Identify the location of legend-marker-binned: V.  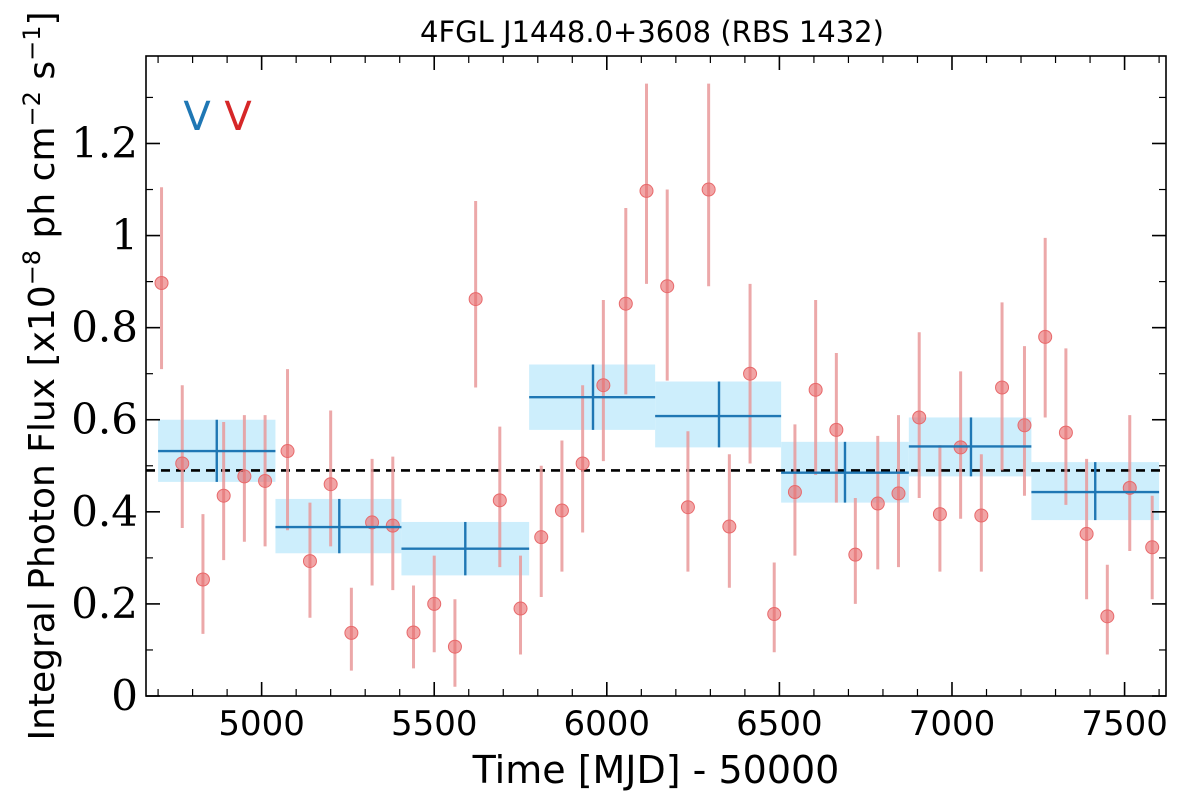
(197, 117).